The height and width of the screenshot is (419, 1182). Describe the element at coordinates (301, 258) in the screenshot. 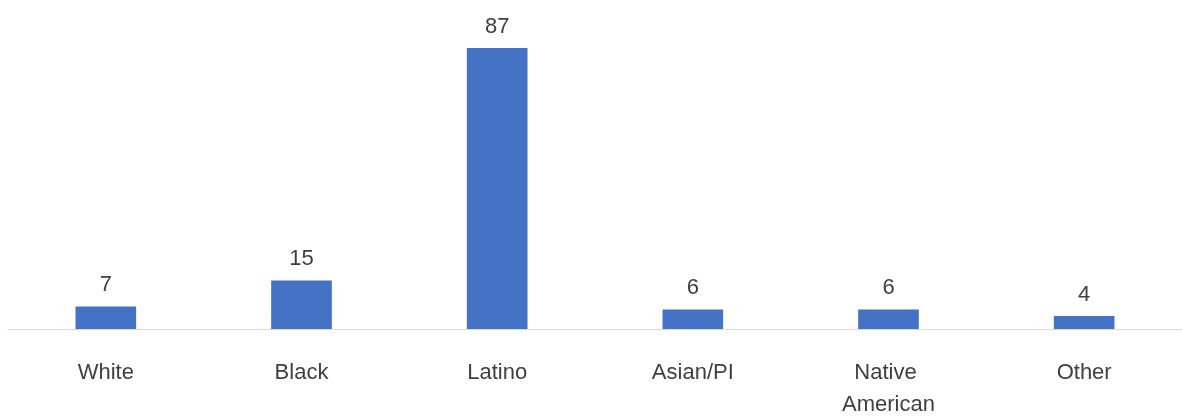

I see `data-label: 15` at that location.